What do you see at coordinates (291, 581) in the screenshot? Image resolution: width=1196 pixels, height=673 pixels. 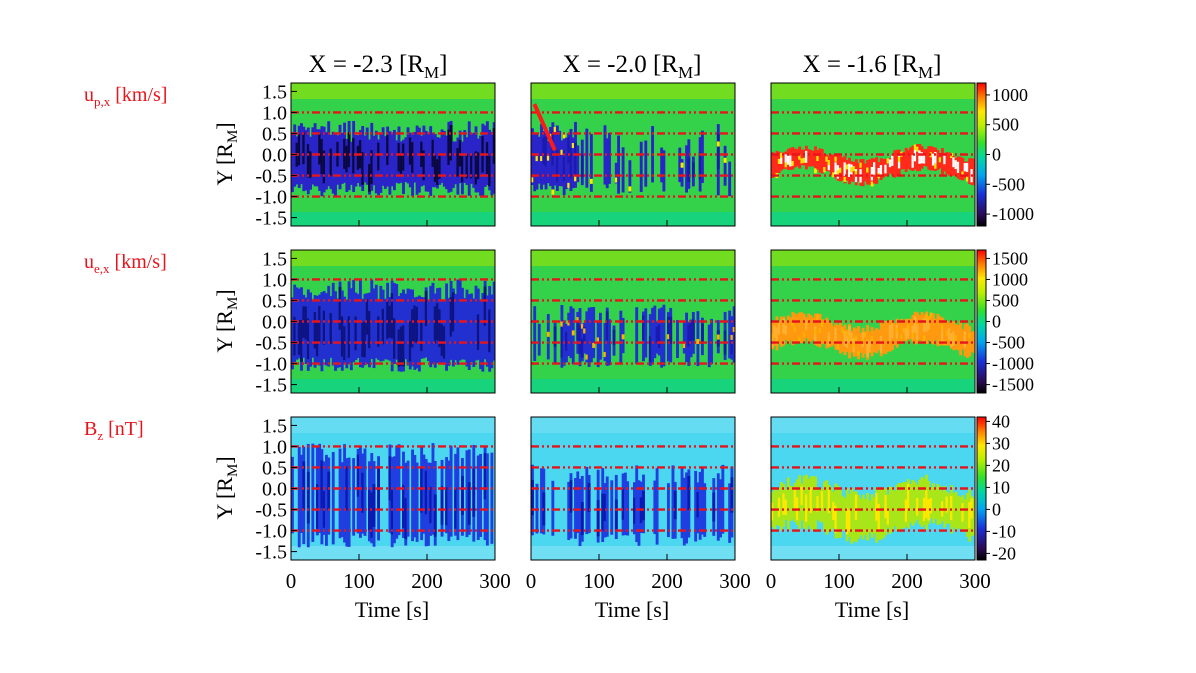 I see `x-tick-label: 0` at bounding box center [291, 581].